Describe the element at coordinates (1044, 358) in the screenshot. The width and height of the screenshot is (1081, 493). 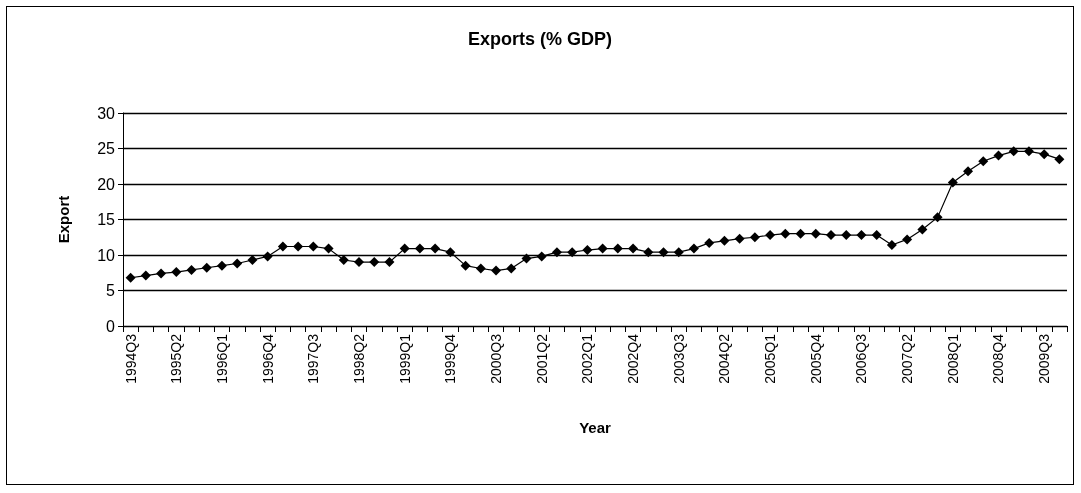
I see `x-tick-label: 2009Q3` at that location.